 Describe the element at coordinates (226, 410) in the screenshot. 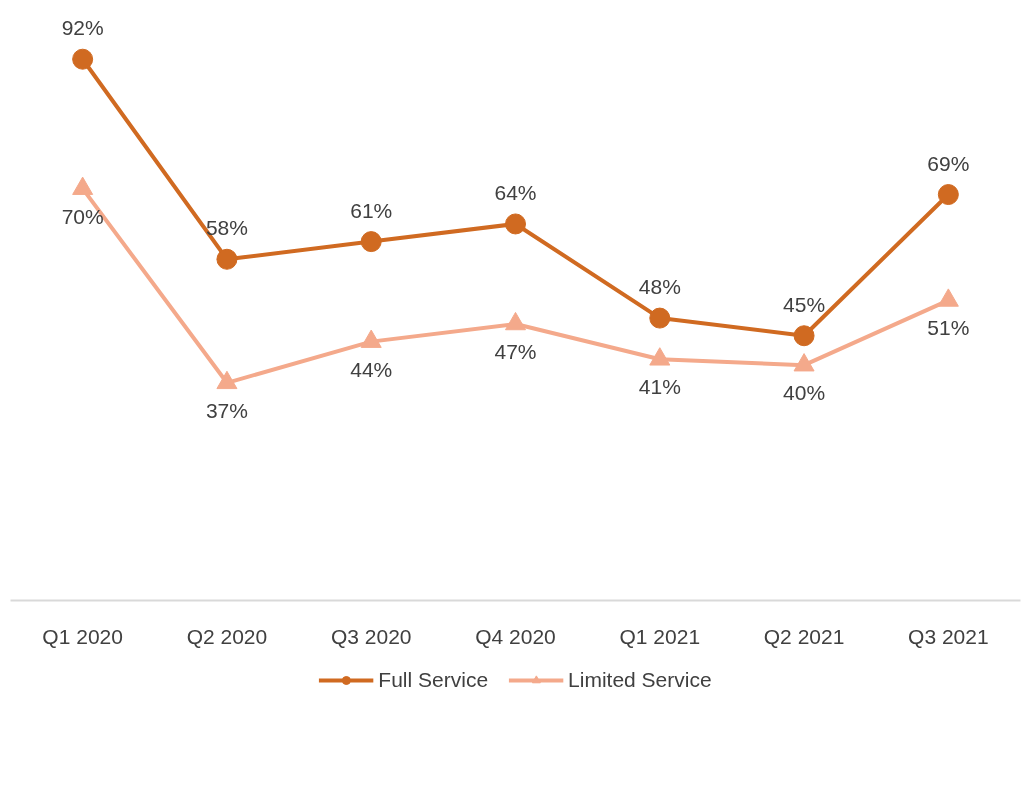

I see `data-label: 37%` at that location.